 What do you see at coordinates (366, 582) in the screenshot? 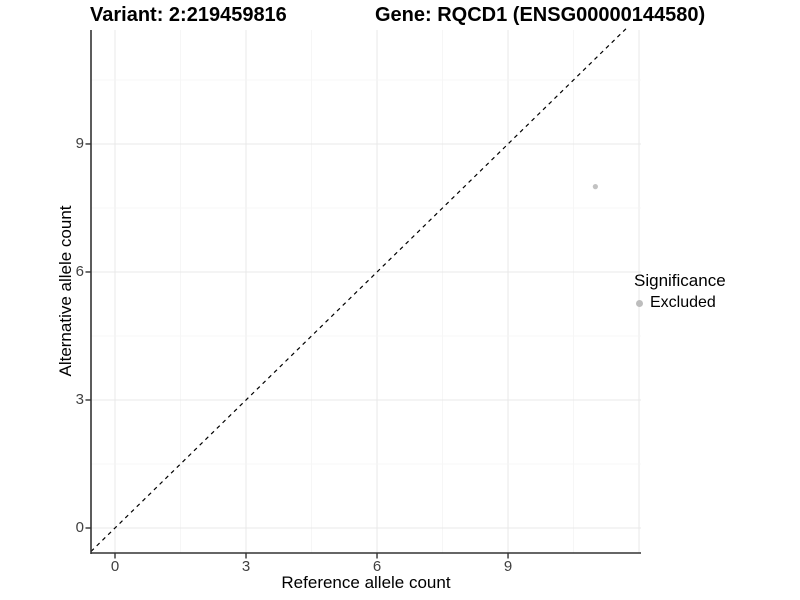
I see `x-axis-title: Reference allele count` at bounding box center [366, 582].